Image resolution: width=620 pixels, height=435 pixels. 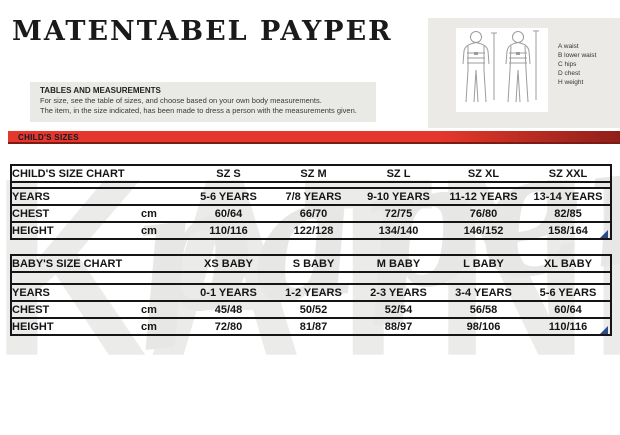 What do you see at coordinates (483, 292) in the screenshot?
I see `cell-value: 3-4 YEARS` at bounding box center [483, 292].